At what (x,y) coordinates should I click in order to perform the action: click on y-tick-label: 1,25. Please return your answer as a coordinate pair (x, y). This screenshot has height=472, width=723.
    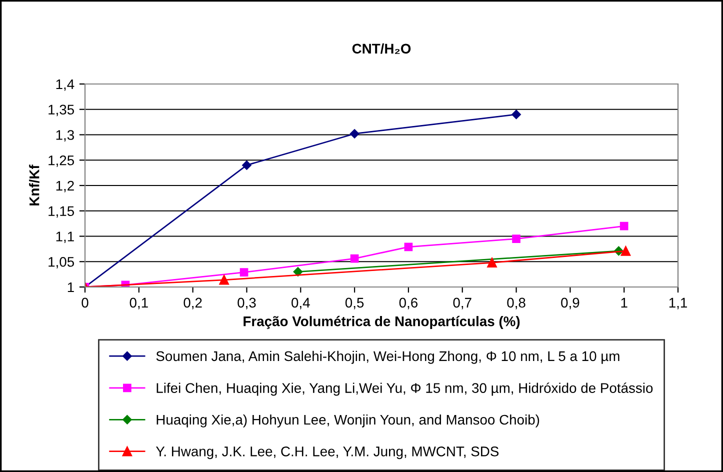
    Looking at the image, I should click on (61, 161).